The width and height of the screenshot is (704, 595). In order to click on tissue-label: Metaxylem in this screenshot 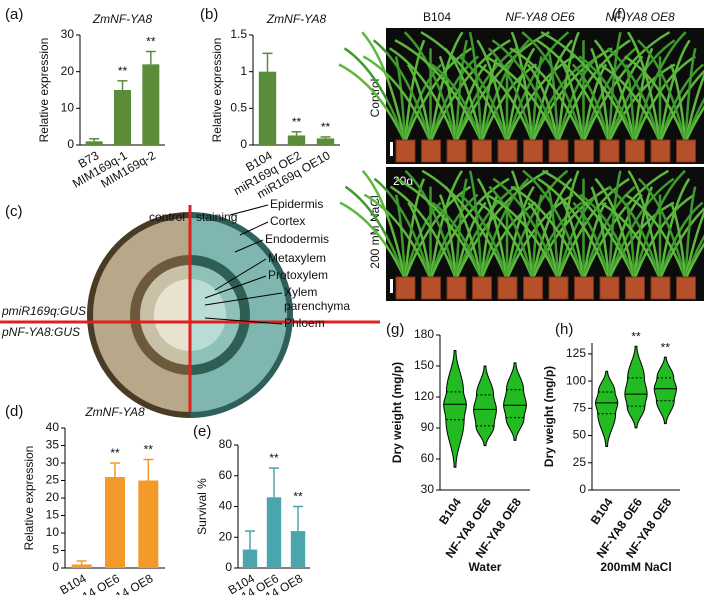, I will do `click(297, 258)`.